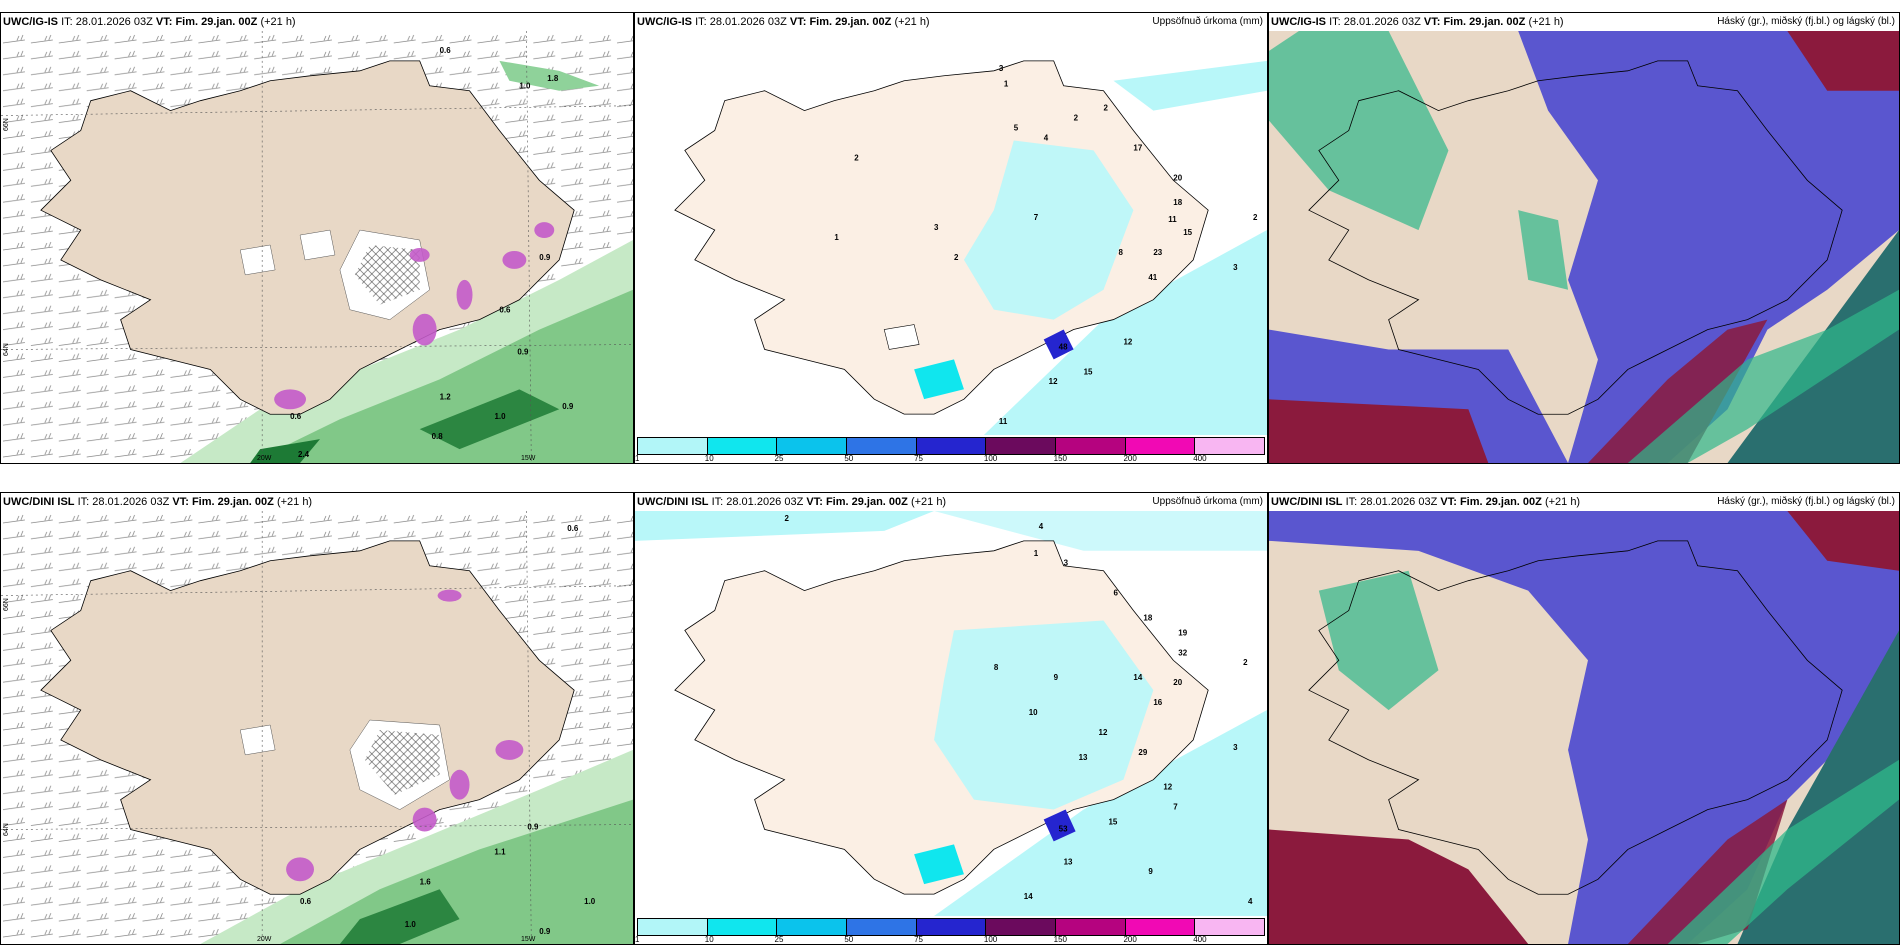 The image size is (1900, 950). What do you see at coordinates (500, 851) in the screenshot?
I see `svg-text: 1.1` at bounding box center [500, 851].